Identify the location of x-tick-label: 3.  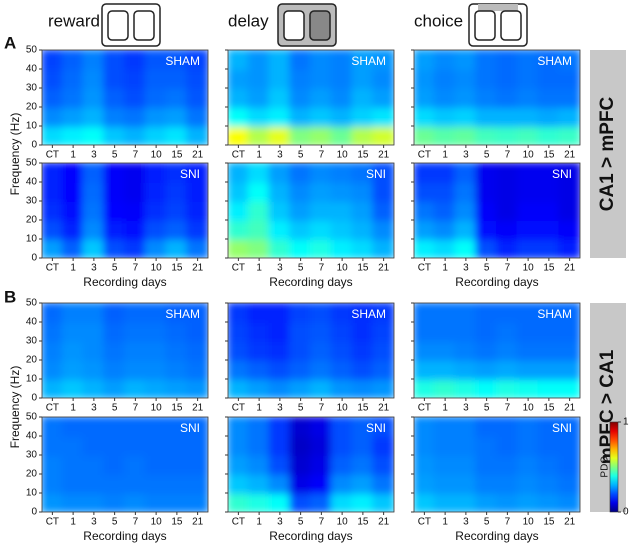
(94, 408).